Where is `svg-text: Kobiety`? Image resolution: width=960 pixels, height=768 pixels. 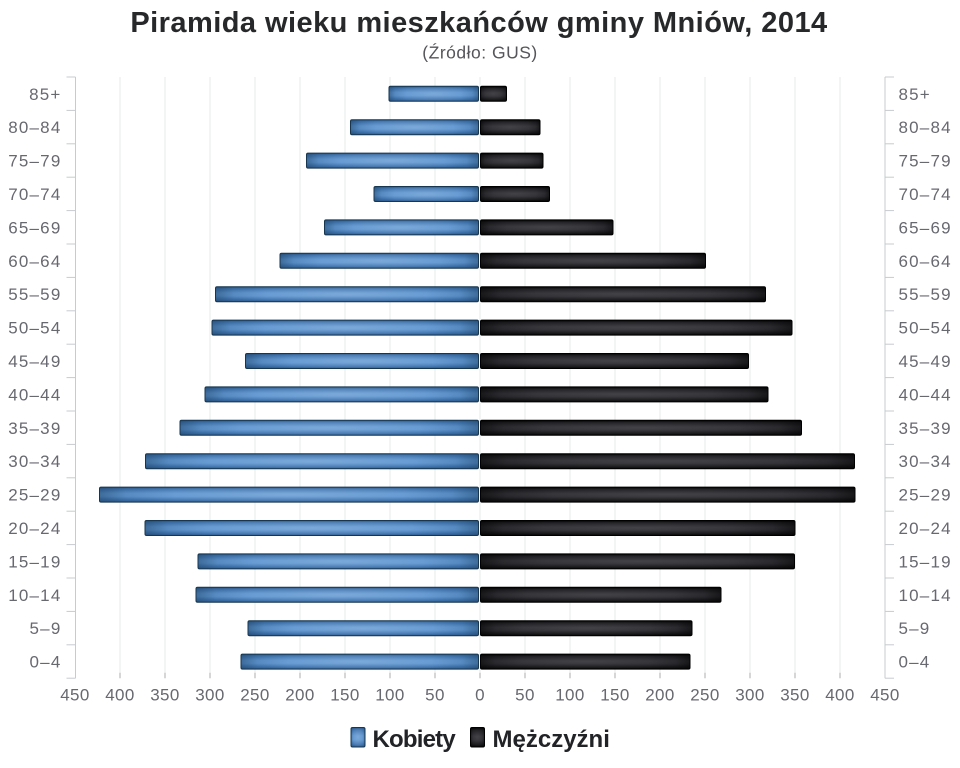
svg-text: Kobiety is located at coordinates (415, 739).